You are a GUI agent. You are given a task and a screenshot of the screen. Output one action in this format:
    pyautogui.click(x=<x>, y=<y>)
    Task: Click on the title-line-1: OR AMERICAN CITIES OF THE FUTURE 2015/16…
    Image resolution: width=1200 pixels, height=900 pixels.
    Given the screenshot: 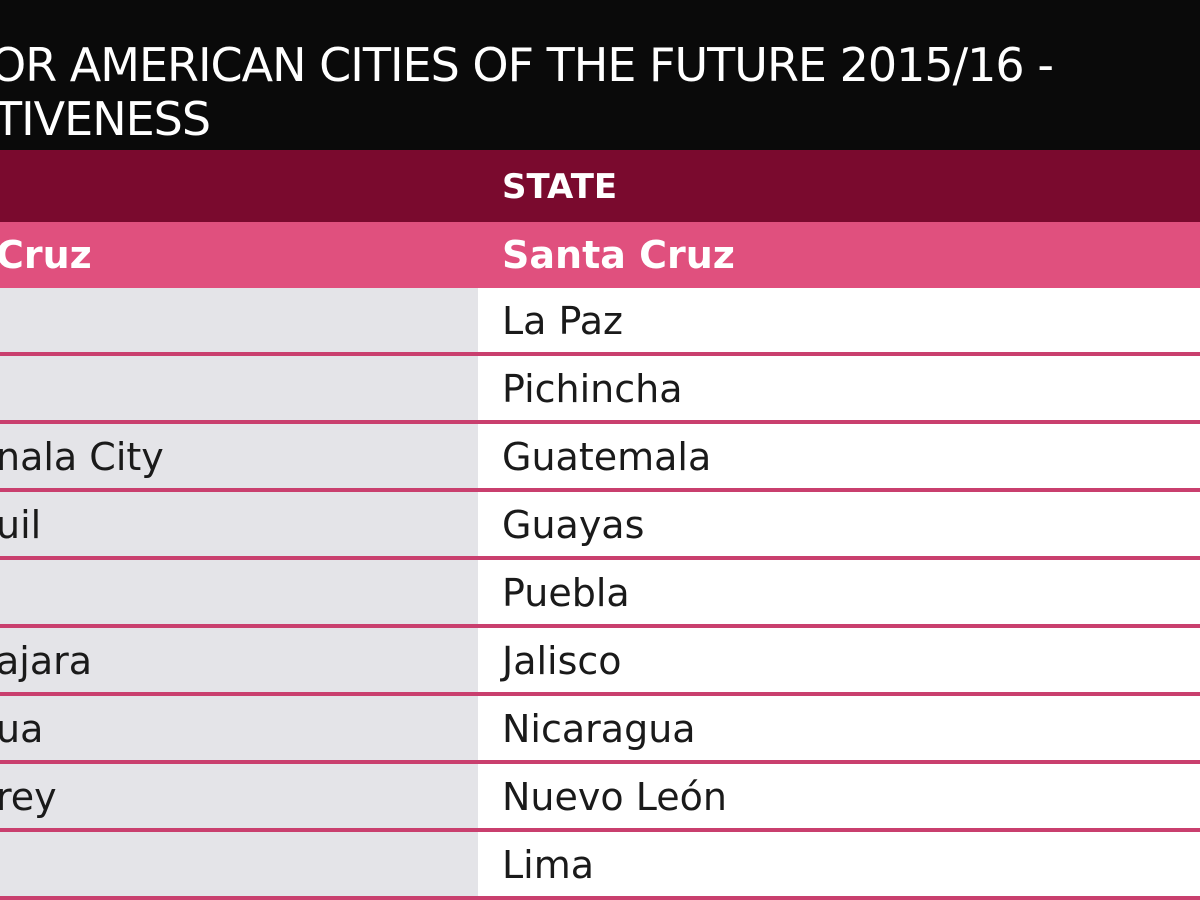 What is the action you would take?
    pyautogui.click(x=527, y=65)
    